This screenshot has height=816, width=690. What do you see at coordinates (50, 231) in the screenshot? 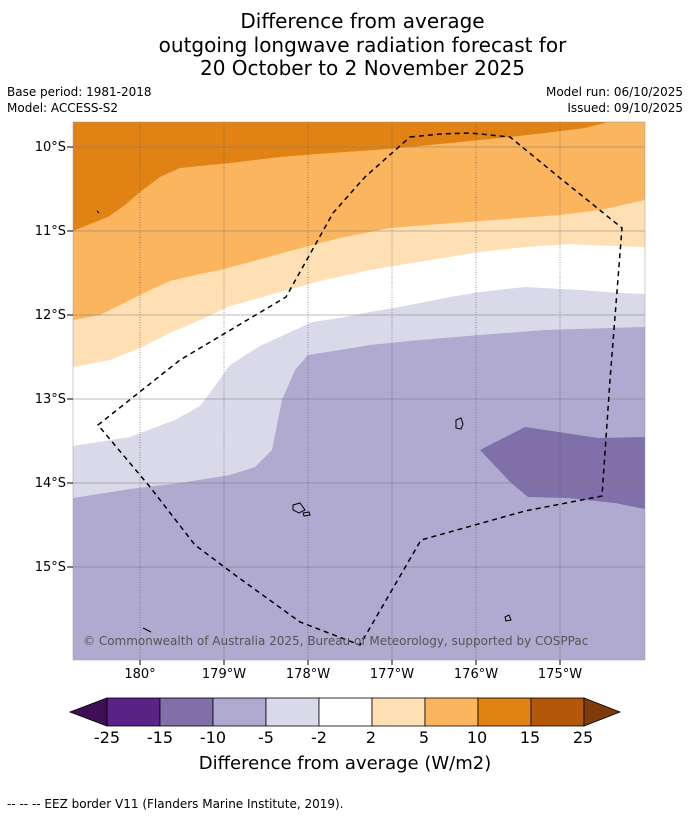
I see `lat-label-11s: 11°S` at bounding box center [50, 231].